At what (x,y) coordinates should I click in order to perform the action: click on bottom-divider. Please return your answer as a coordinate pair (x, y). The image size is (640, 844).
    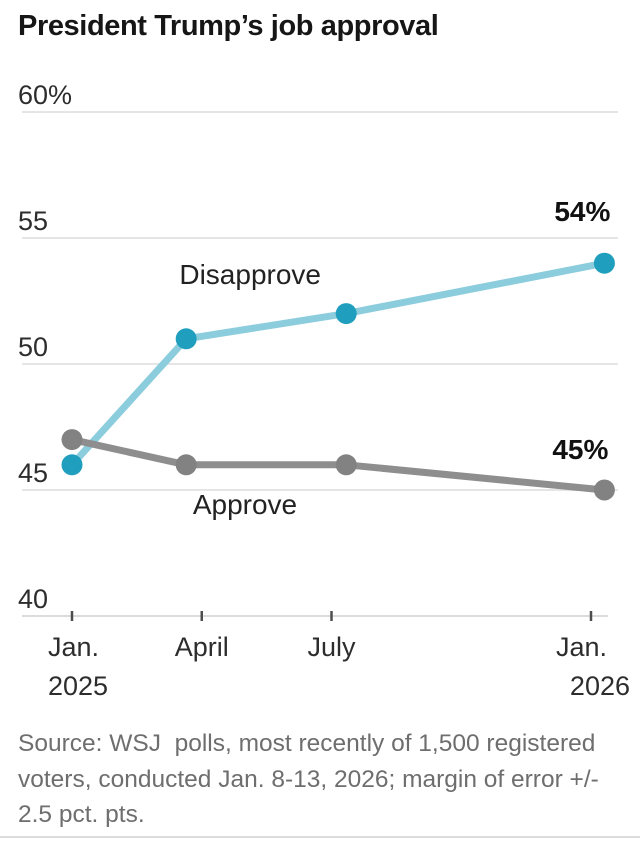
    Looking at the image, I should click on (320, 837).